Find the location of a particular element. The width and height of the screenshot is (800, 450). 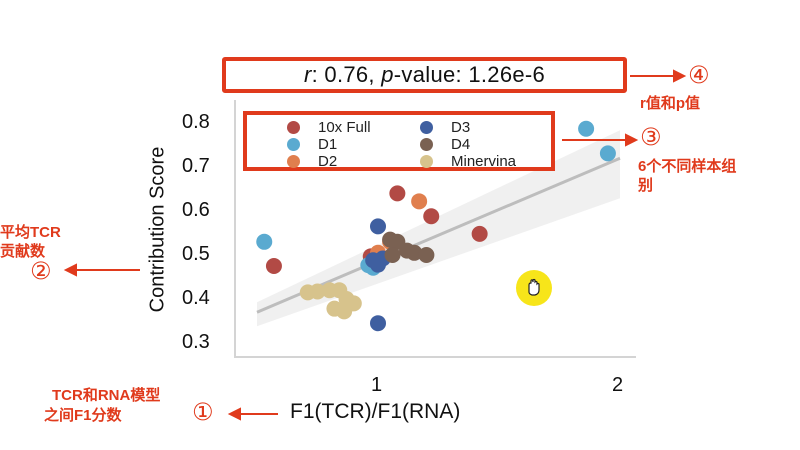

y-tick-label: 0.4 is located at coordinates (196, 298).